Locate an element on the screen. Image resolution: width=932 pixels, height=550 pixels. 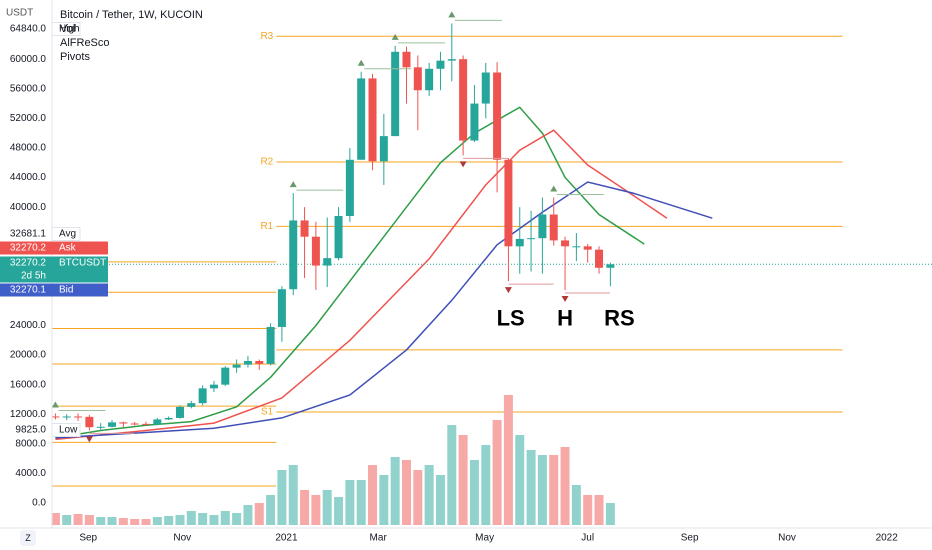
chart-title: Bitcoin / Tether, 1W, KUCOIN is located at coordinates (131, 15).